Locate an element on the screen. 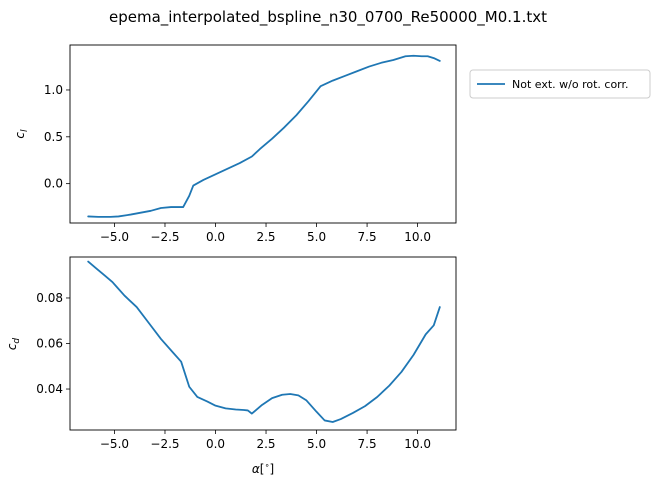 The width and height of the screenshot is (660, 487). x-tick-label-bottom-6: 10.0 is located at coordinates (417, 444).